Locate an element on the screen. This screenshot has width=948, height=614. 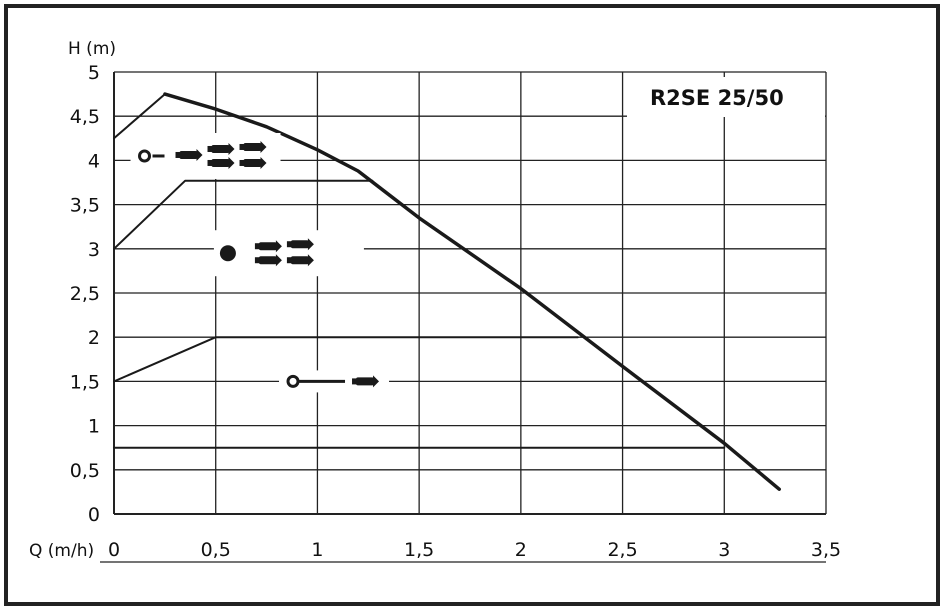
x-tick-label-5: 2,5 is located at coordinates (622, 550).